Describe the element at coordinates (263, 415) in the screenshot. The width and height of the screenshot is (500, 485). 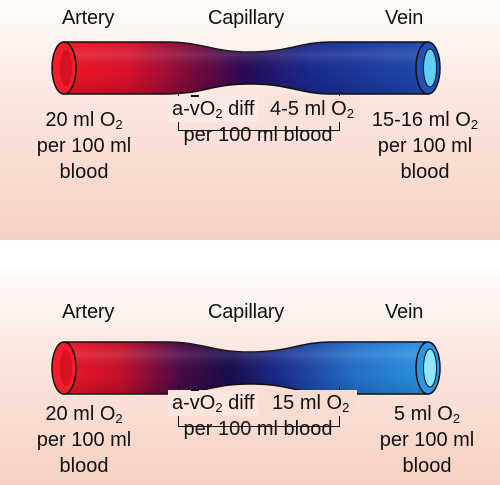
I see `av-o2-diff: a-vO2 diff 15 ml O2 per 100 ml blood` at that location.